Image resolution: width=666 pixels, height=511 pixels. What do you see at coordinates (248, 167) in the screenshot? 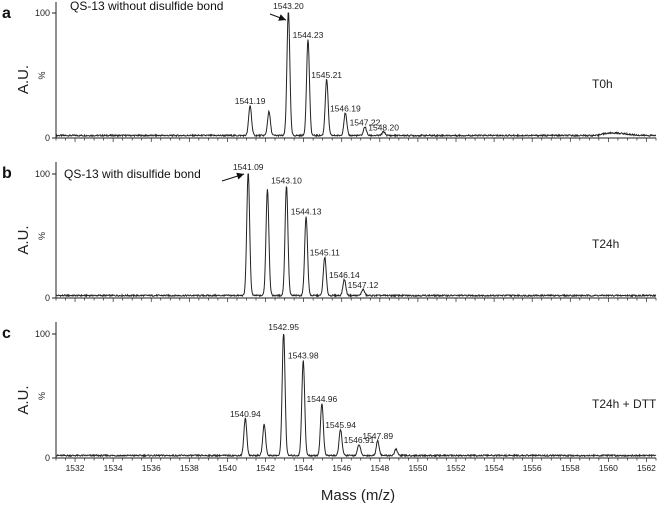
I see `peak-label: 1541.09` at bounding box center [248, 167].